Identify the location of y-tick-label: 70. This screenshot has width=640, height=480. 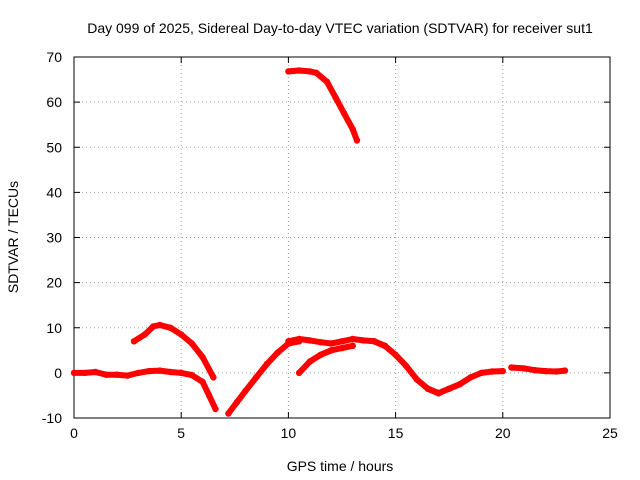
(54, 57).